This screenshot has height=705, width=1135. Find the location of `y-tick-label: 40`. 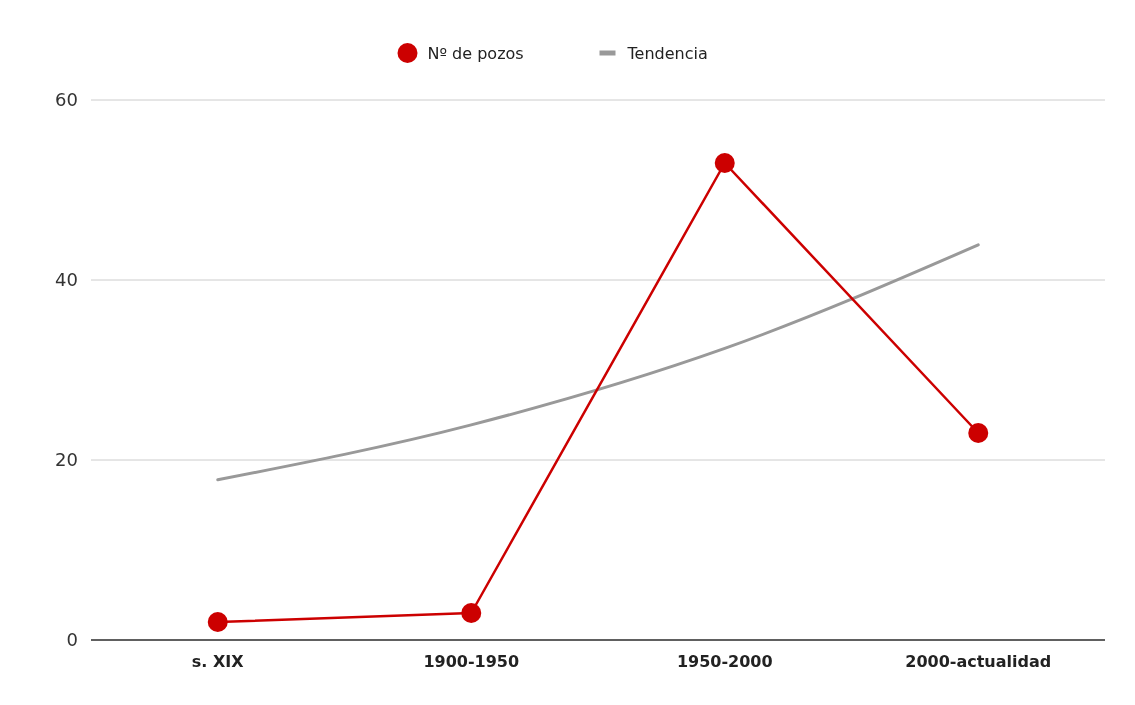

y-tick-label: 40 is located at coordinates (66, 280).